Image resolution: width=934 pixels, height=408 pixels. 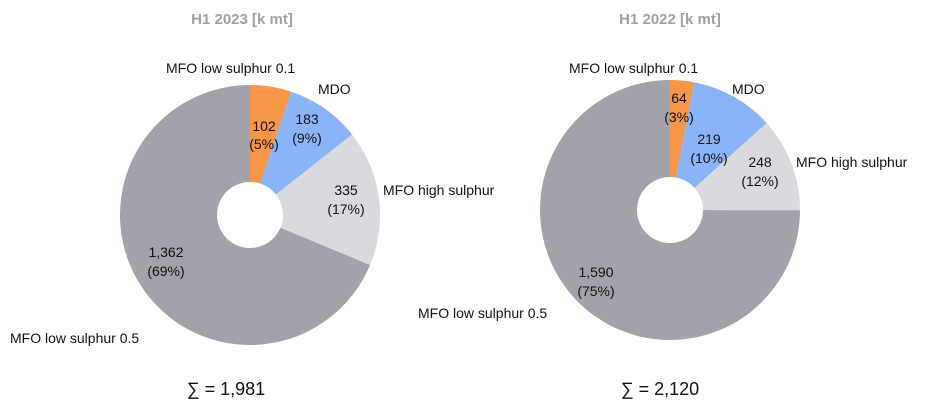 I want to click on chart-2-pct-4: (75%), so click(x=595, y=291).